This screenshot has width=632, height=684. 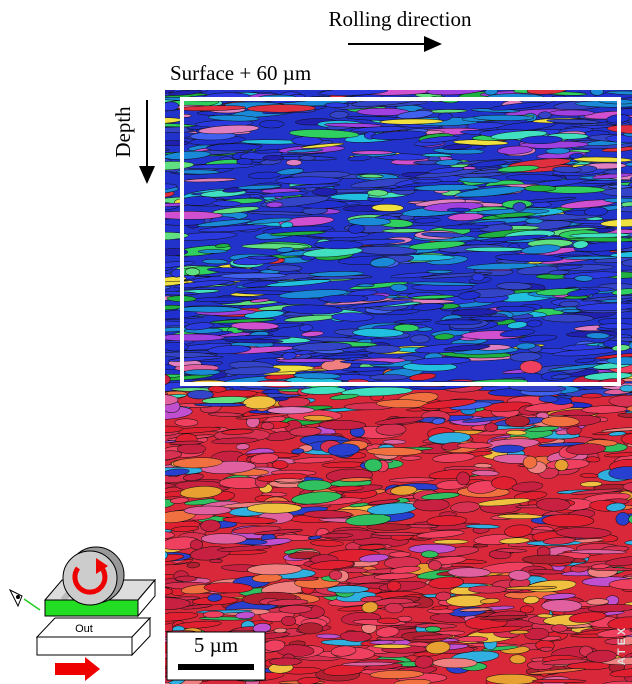 I want to click on depth-label: Depth, so click(x=123, y=132).